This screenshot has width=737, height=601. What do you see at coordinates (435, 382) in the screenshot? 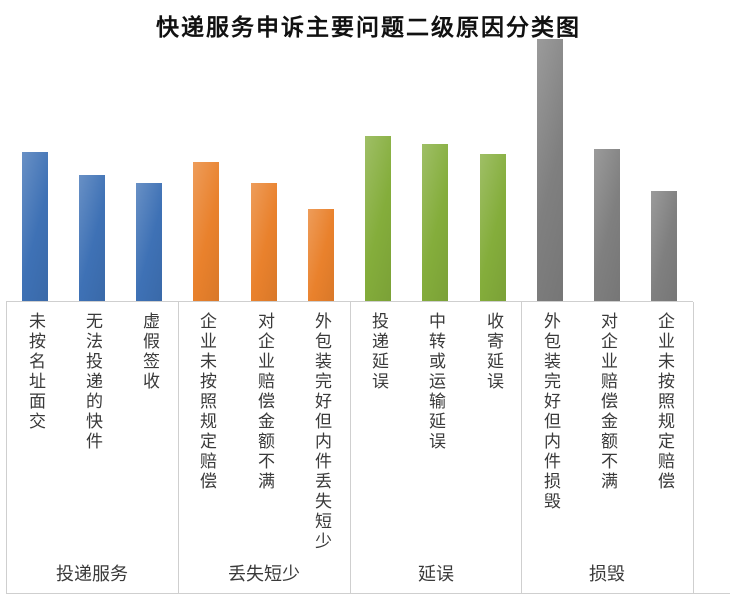
I see `item-label: 中转或运输延误` at bounding box center [435, 382].